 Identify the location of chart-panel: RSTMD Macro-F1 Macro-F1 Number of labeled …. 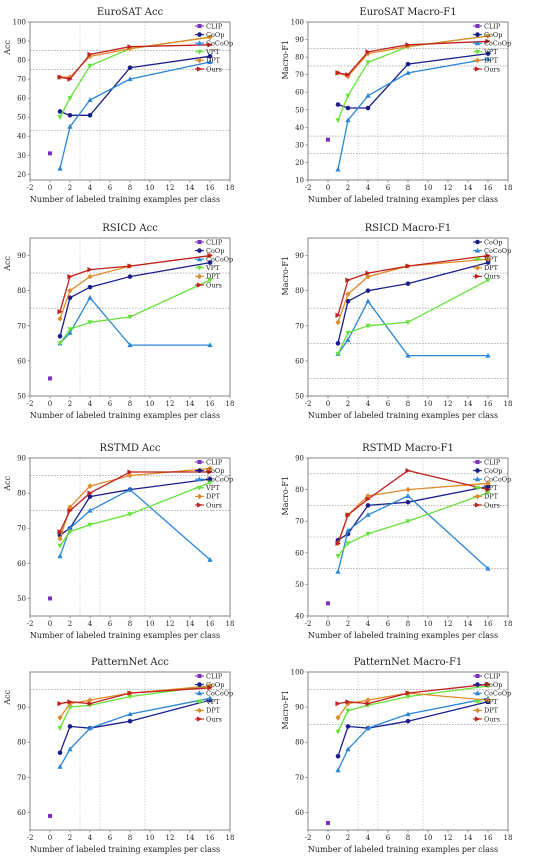
(396, 541).